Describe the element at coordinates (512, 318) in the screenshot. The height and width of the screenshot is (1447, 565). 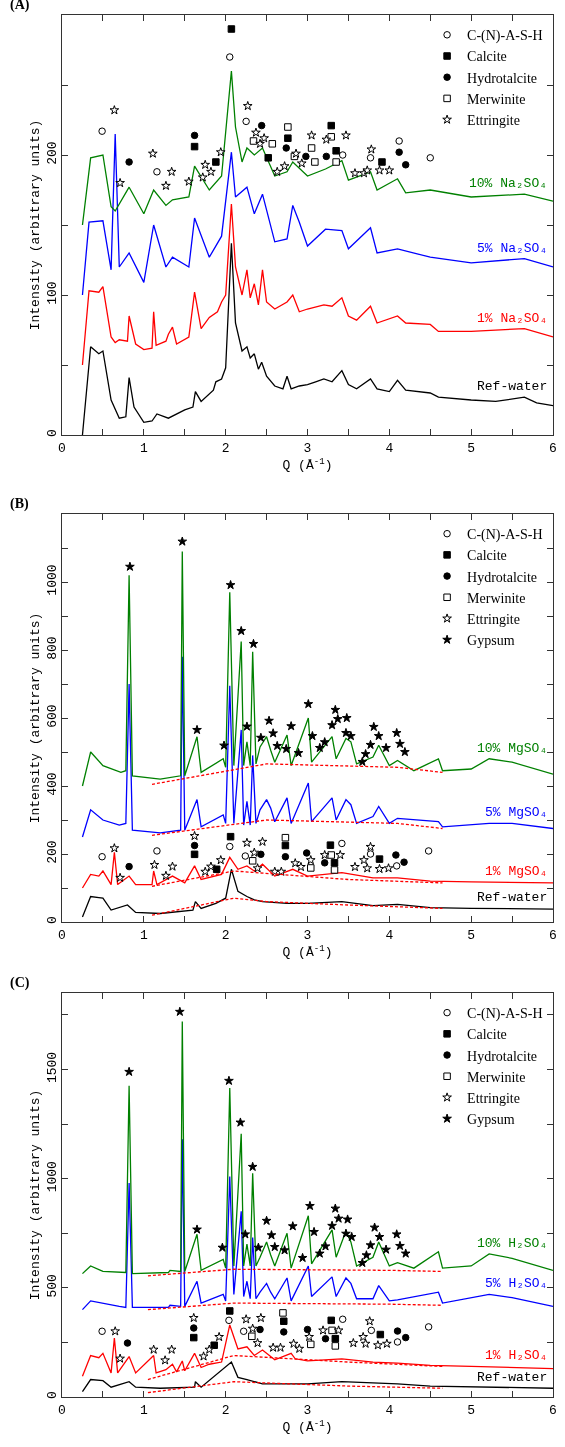
I see `series-label: 1% Na₂SO₄` at that location.